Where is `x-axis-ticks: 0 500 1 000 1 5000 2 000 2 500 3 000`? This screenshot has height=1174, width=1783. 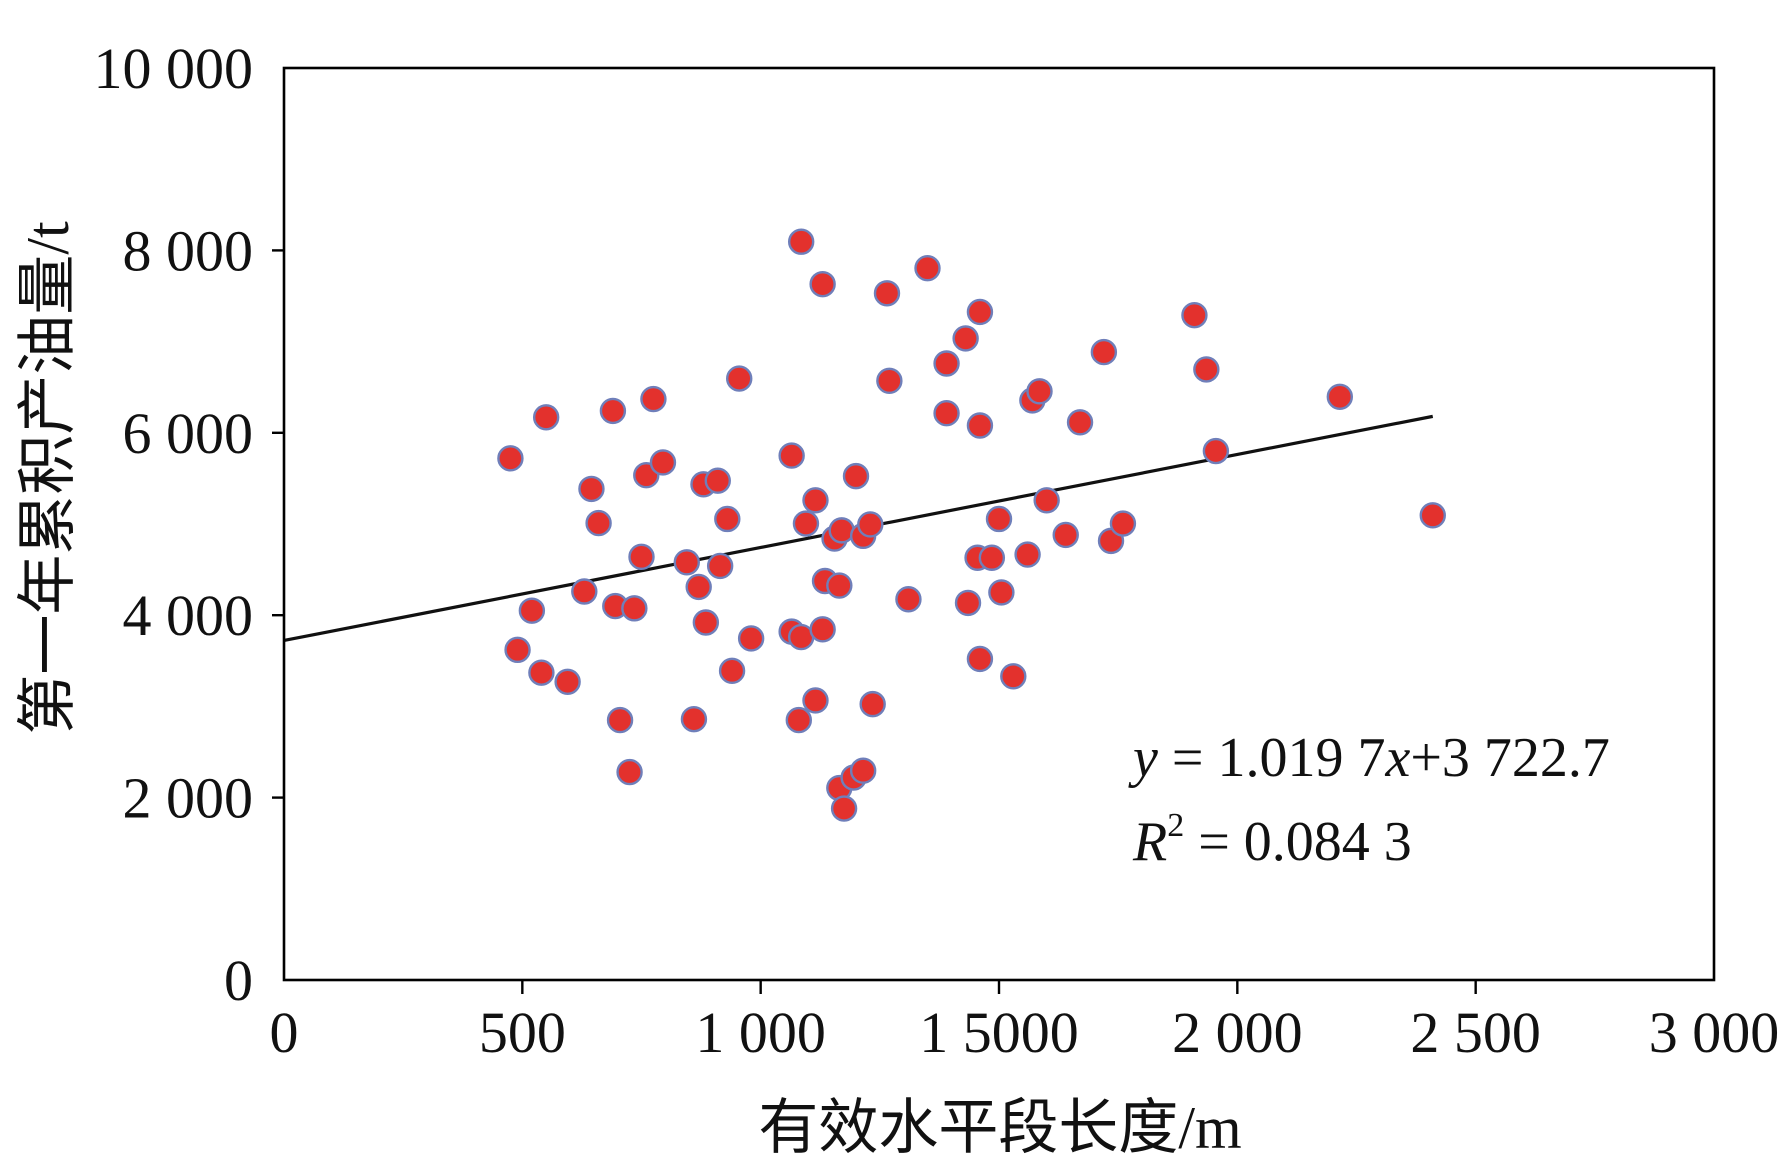 x-axis-ticks: 0 500 1 000 1 5000 2 000 2 500 3 000 is located at coordinates (1025, 1022).